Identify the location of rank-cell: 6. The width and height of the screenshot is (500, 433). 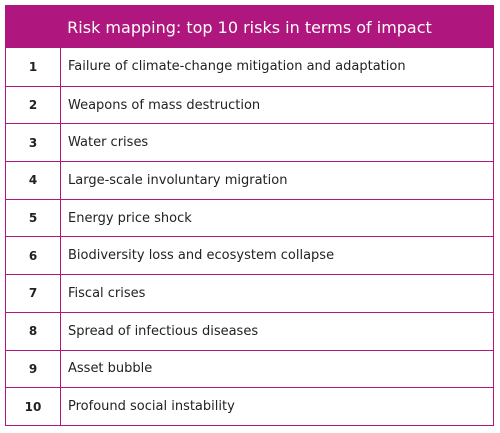
(33, 256).